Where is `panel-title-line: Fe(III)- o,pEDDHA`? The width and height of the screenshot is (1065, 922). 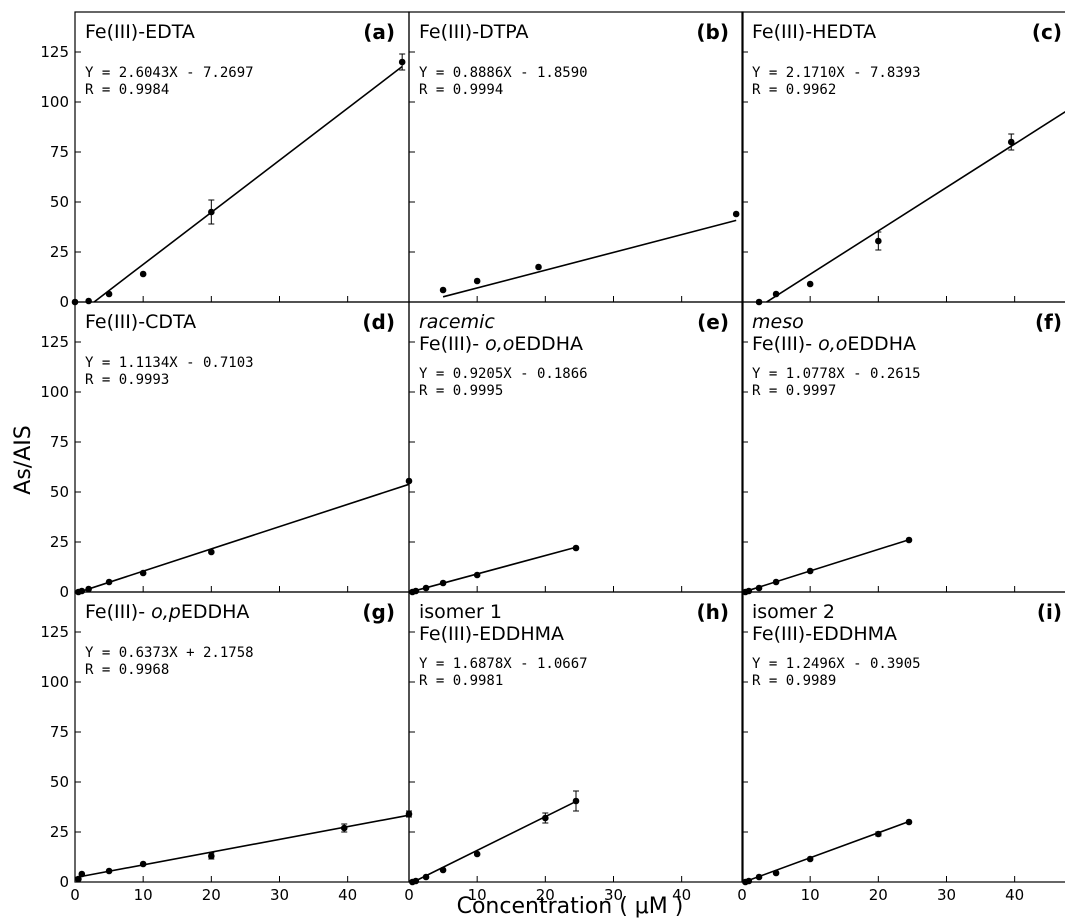
panel-title-line: Fe(III)- o,pEDDHA is located at coordinates (167, 612).